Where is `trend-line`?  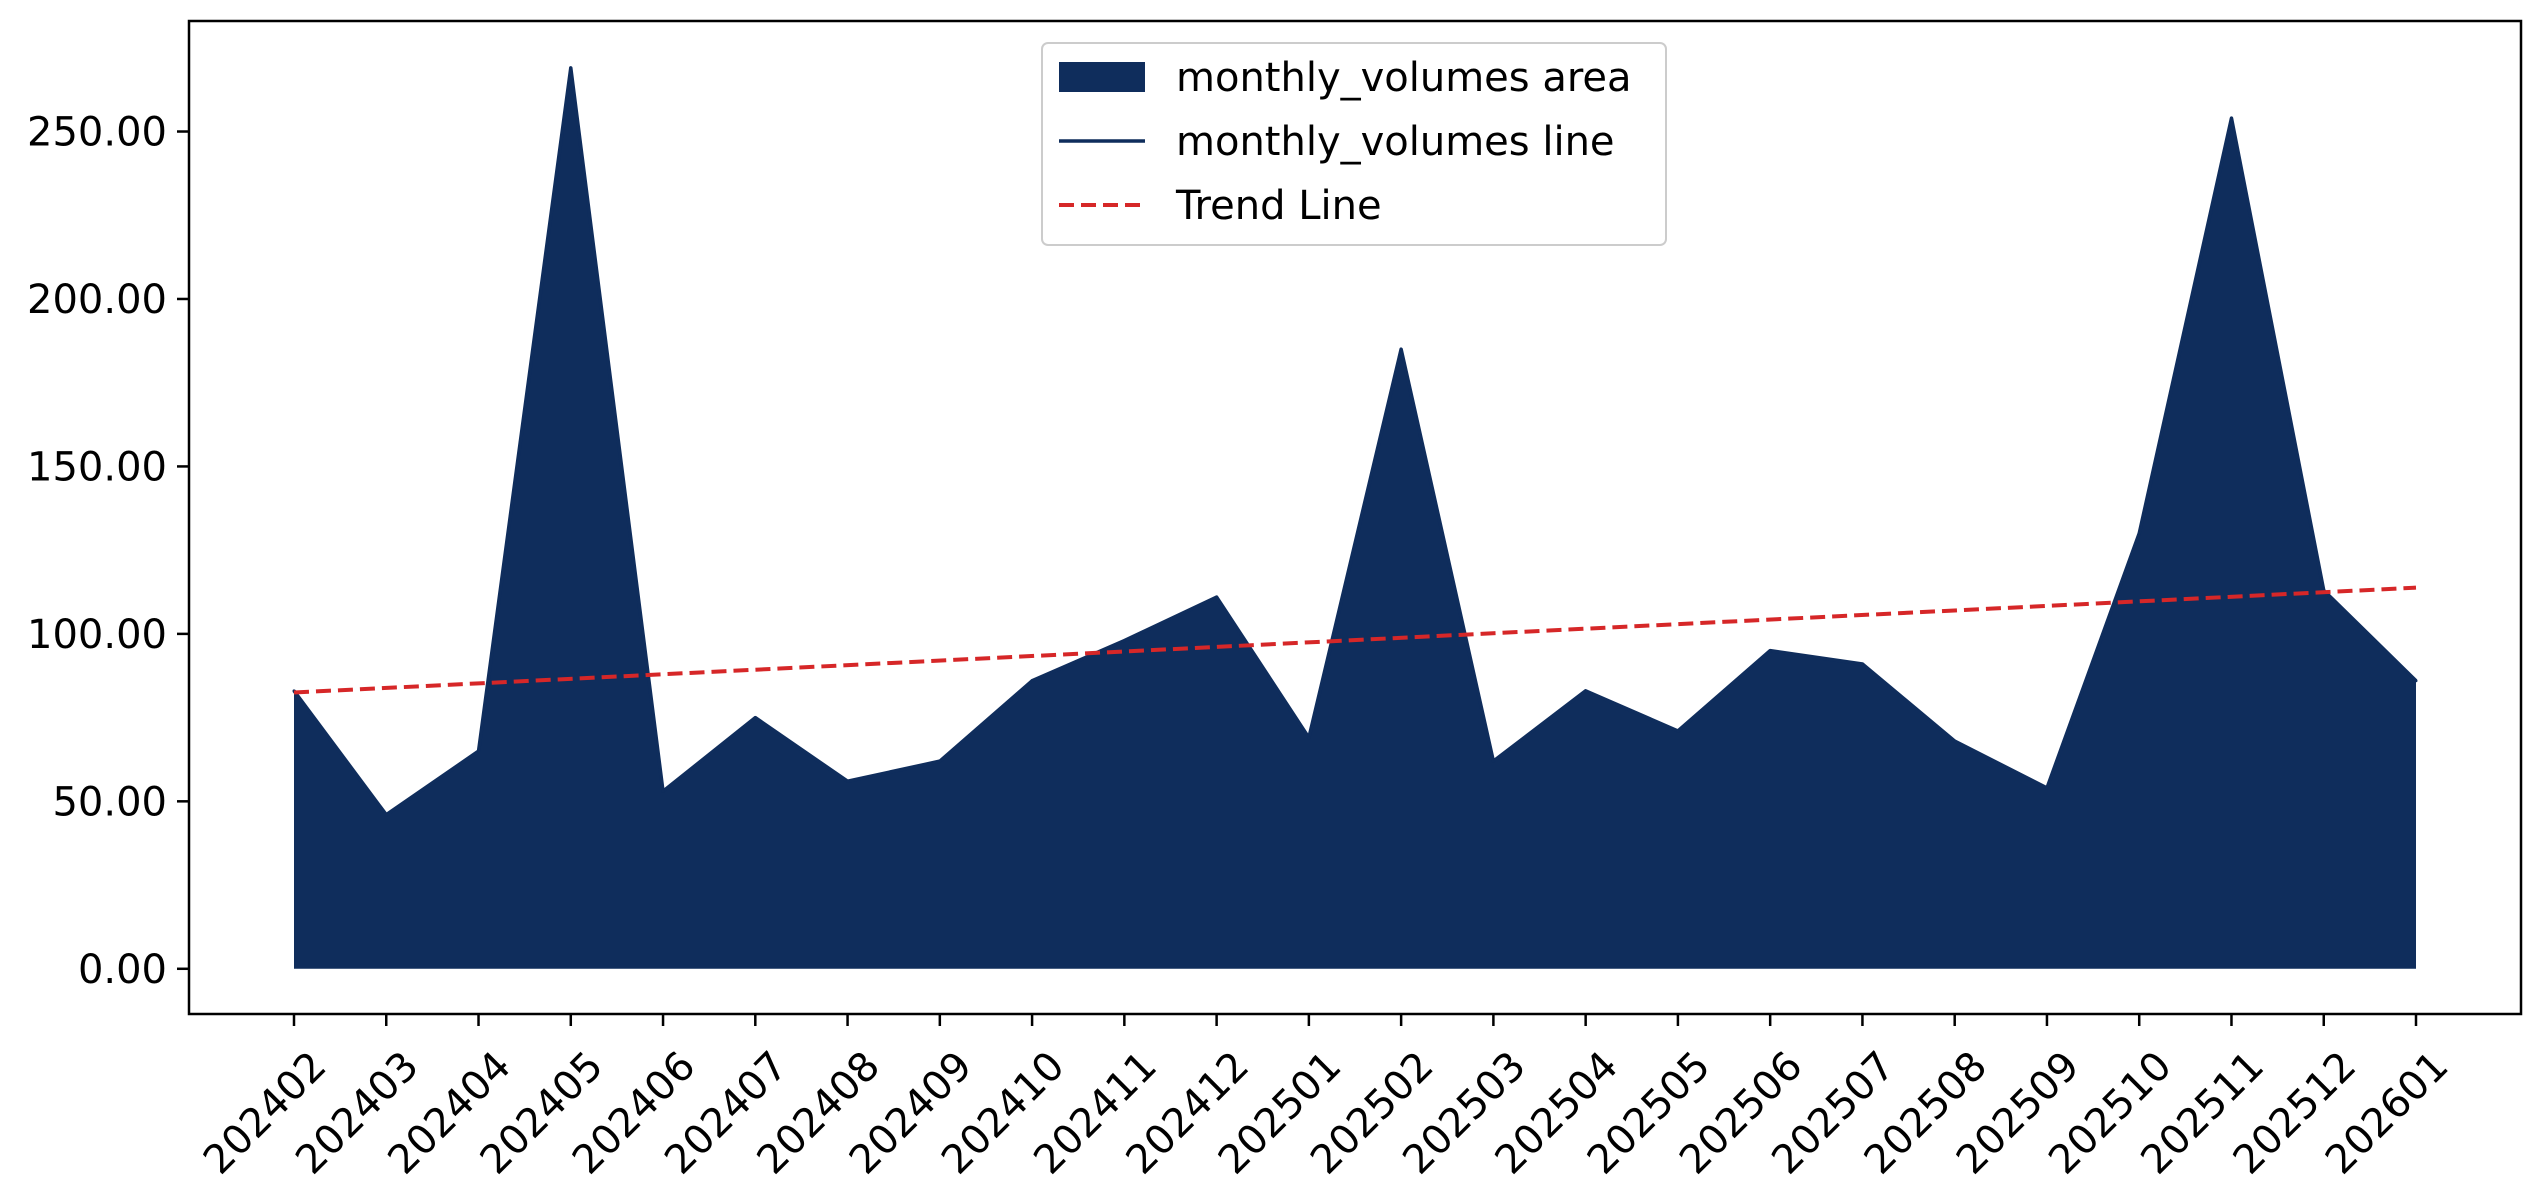 trend-line is located at coordinates (1355, 640).